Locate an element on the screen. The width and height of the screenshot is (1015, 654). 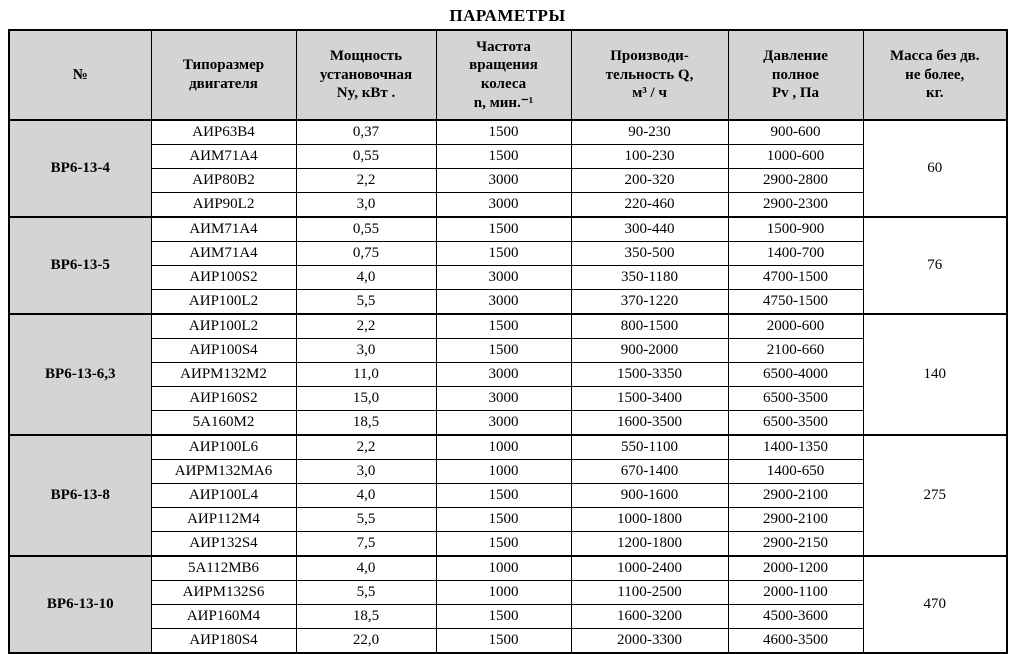
motor-cell: 5А160М2 is located at coordinates (223, 423).